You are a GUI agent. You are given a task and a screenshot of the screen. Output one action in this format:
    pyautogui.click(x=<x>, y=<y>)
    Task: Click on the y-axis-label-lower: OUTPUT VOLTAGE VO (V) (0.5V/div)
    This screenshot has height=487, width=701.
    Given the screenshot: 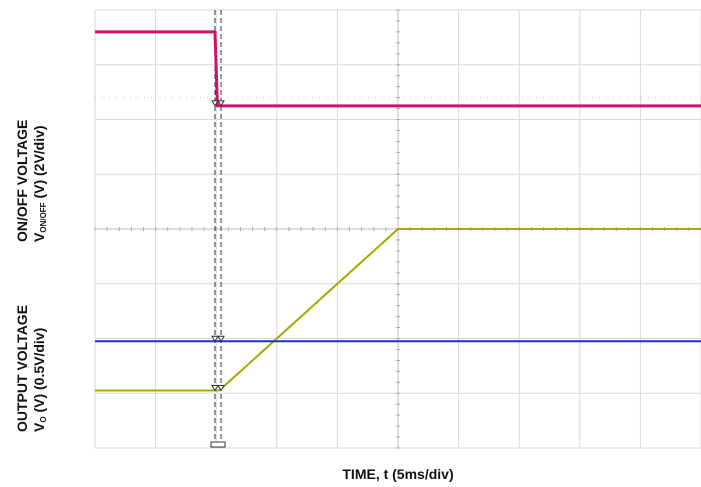 What is the action you would take?
    pyautogui.click(x=31, y=368)
    